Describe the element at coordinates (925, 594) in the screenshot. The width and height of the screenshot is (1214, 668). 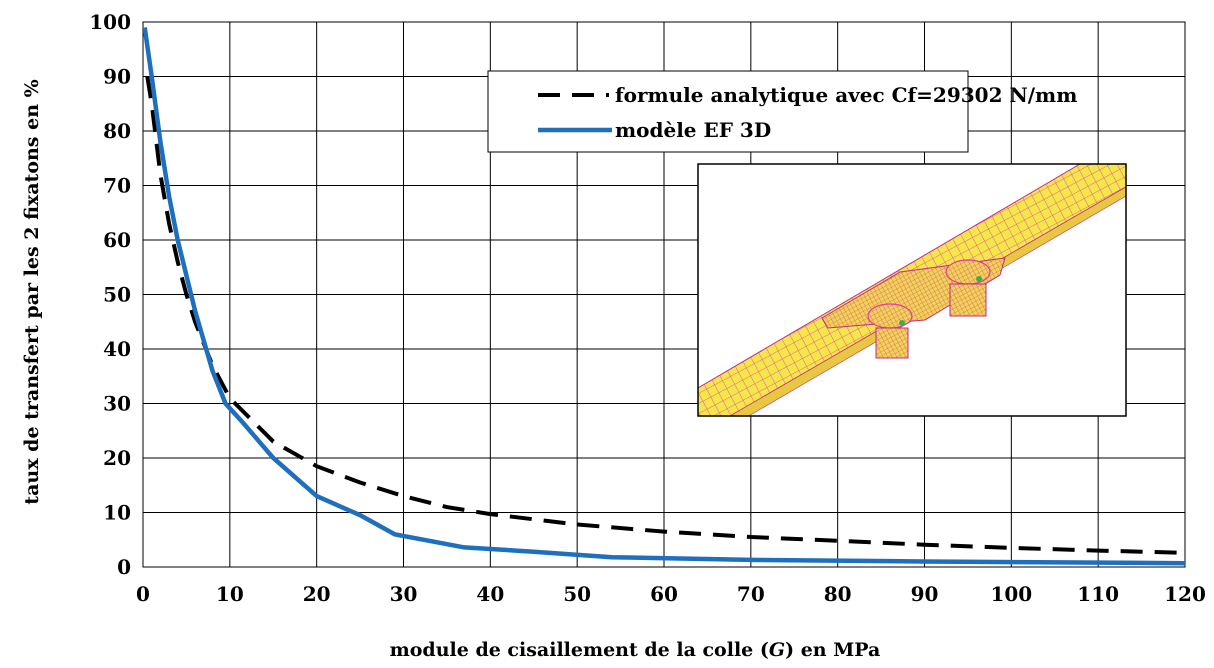
I see `x-tick-label: 90` at that location.